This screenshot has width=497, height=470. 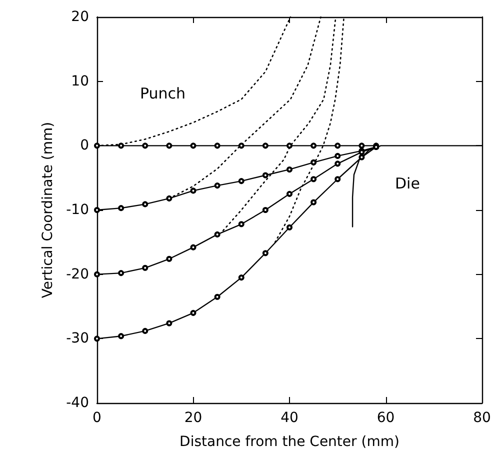 What do you see at coordinates (385, 418) in the screenshot?
I see `x-tick-label: 60` at bounding box center [385, 418].